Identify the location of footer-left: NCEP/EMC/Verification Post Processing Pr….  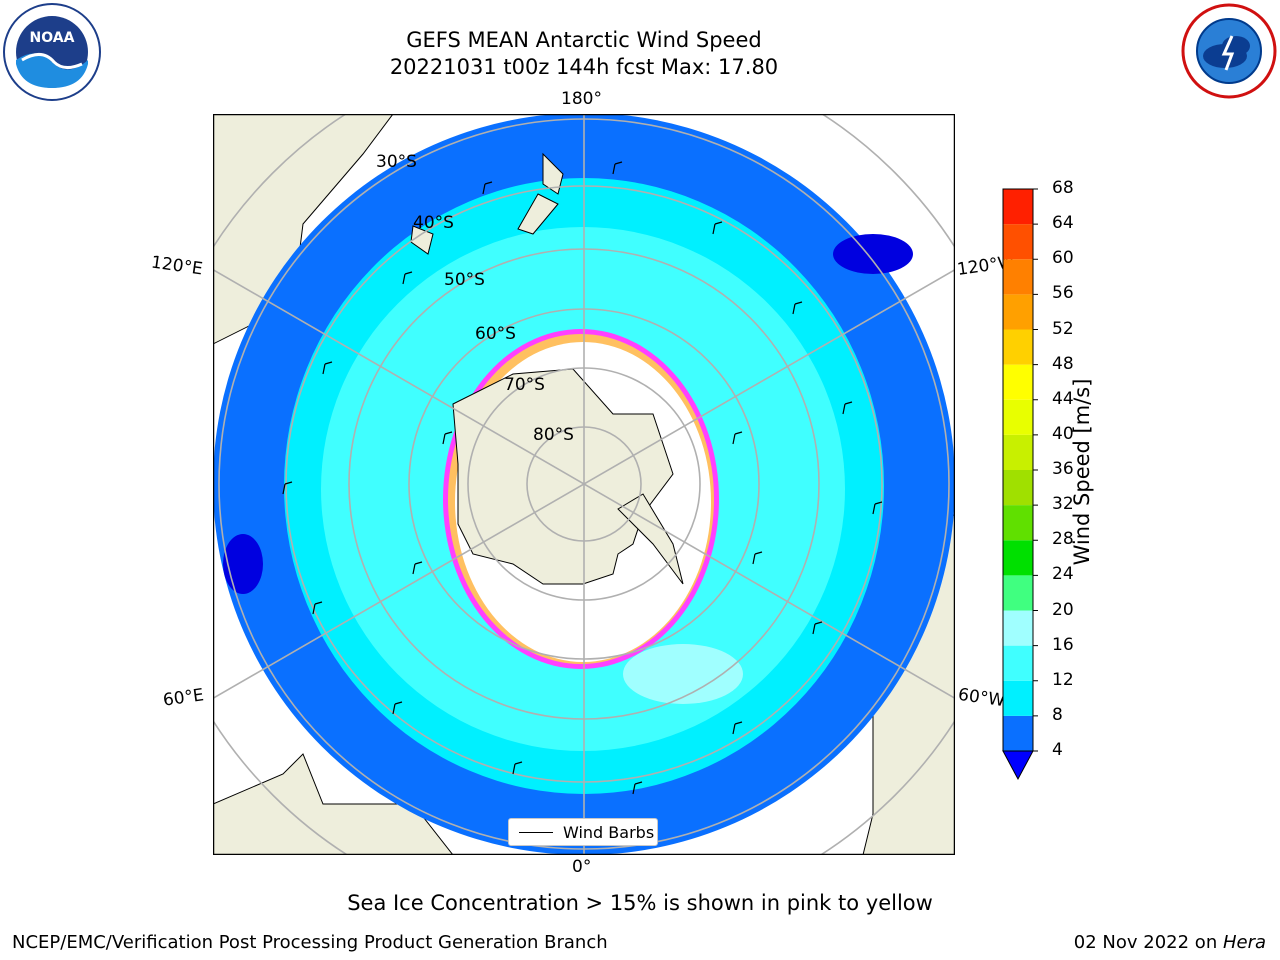
(310, 942).